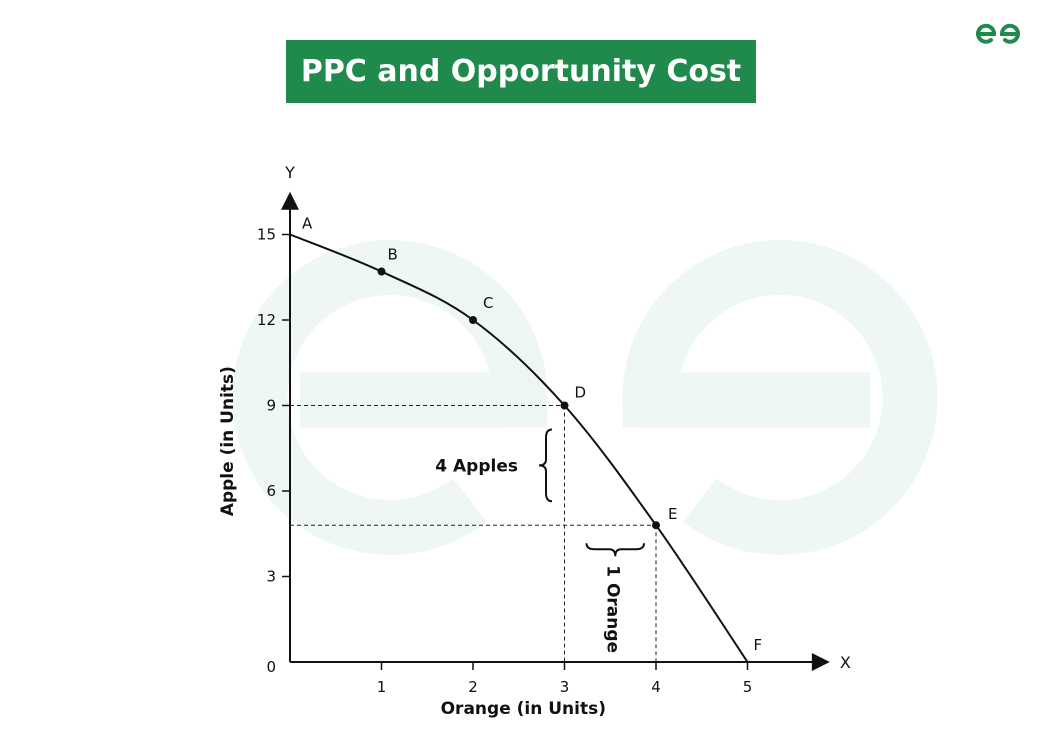  I want to click on point-label-b: B, so click(393, 255).